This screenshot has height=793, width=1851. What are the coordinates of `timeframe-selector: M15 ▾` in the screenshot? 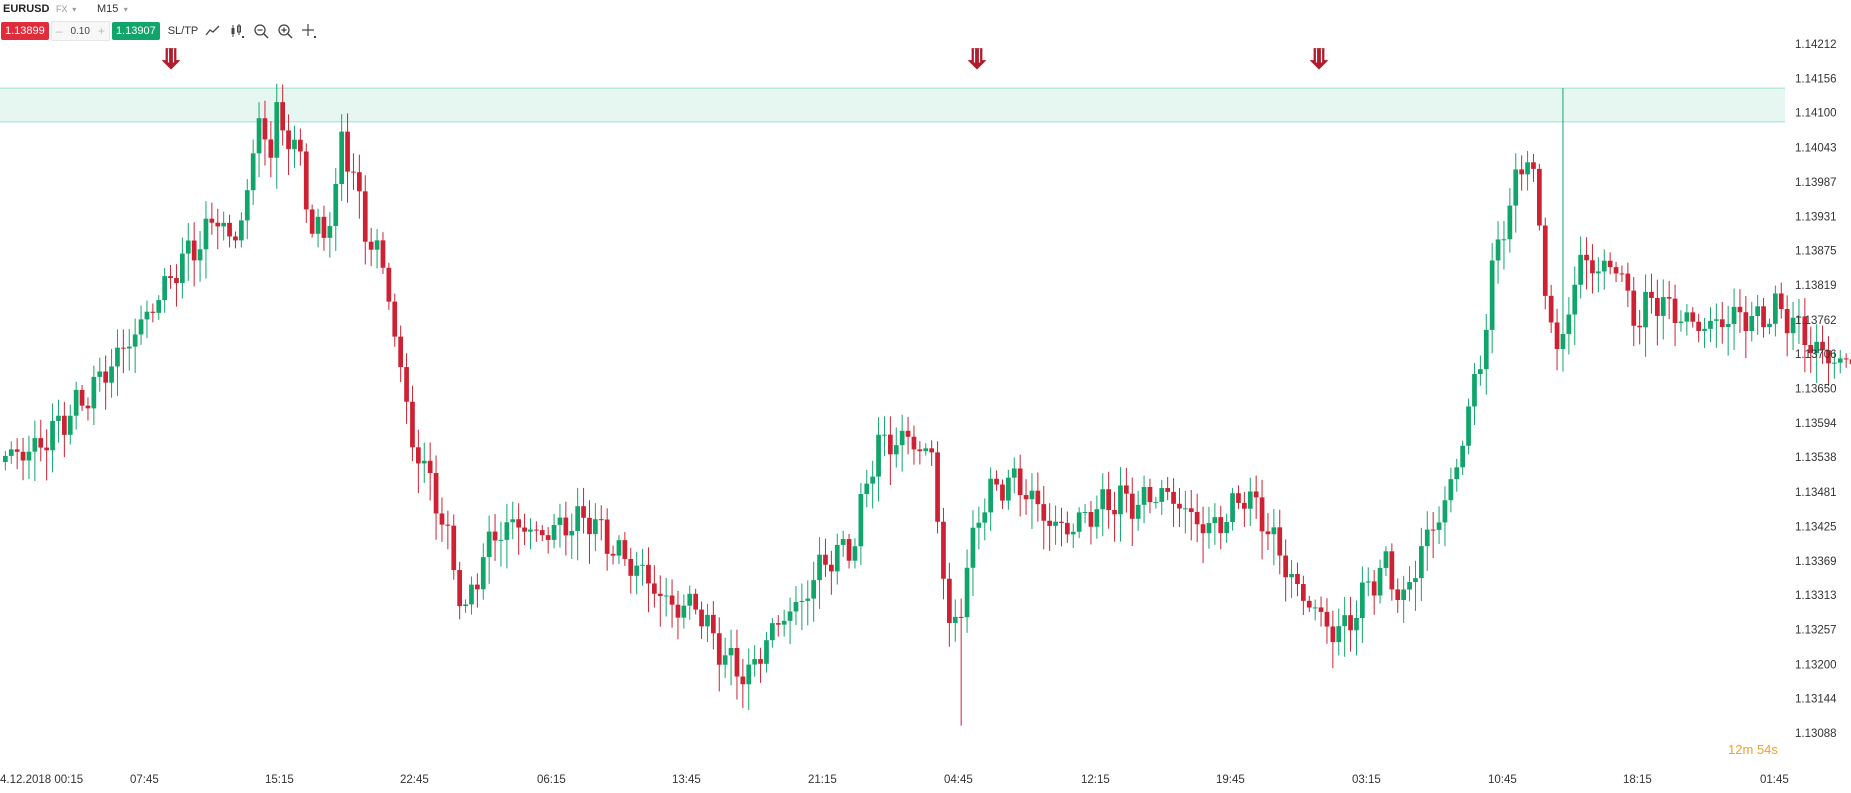 It's located at (112, 9).